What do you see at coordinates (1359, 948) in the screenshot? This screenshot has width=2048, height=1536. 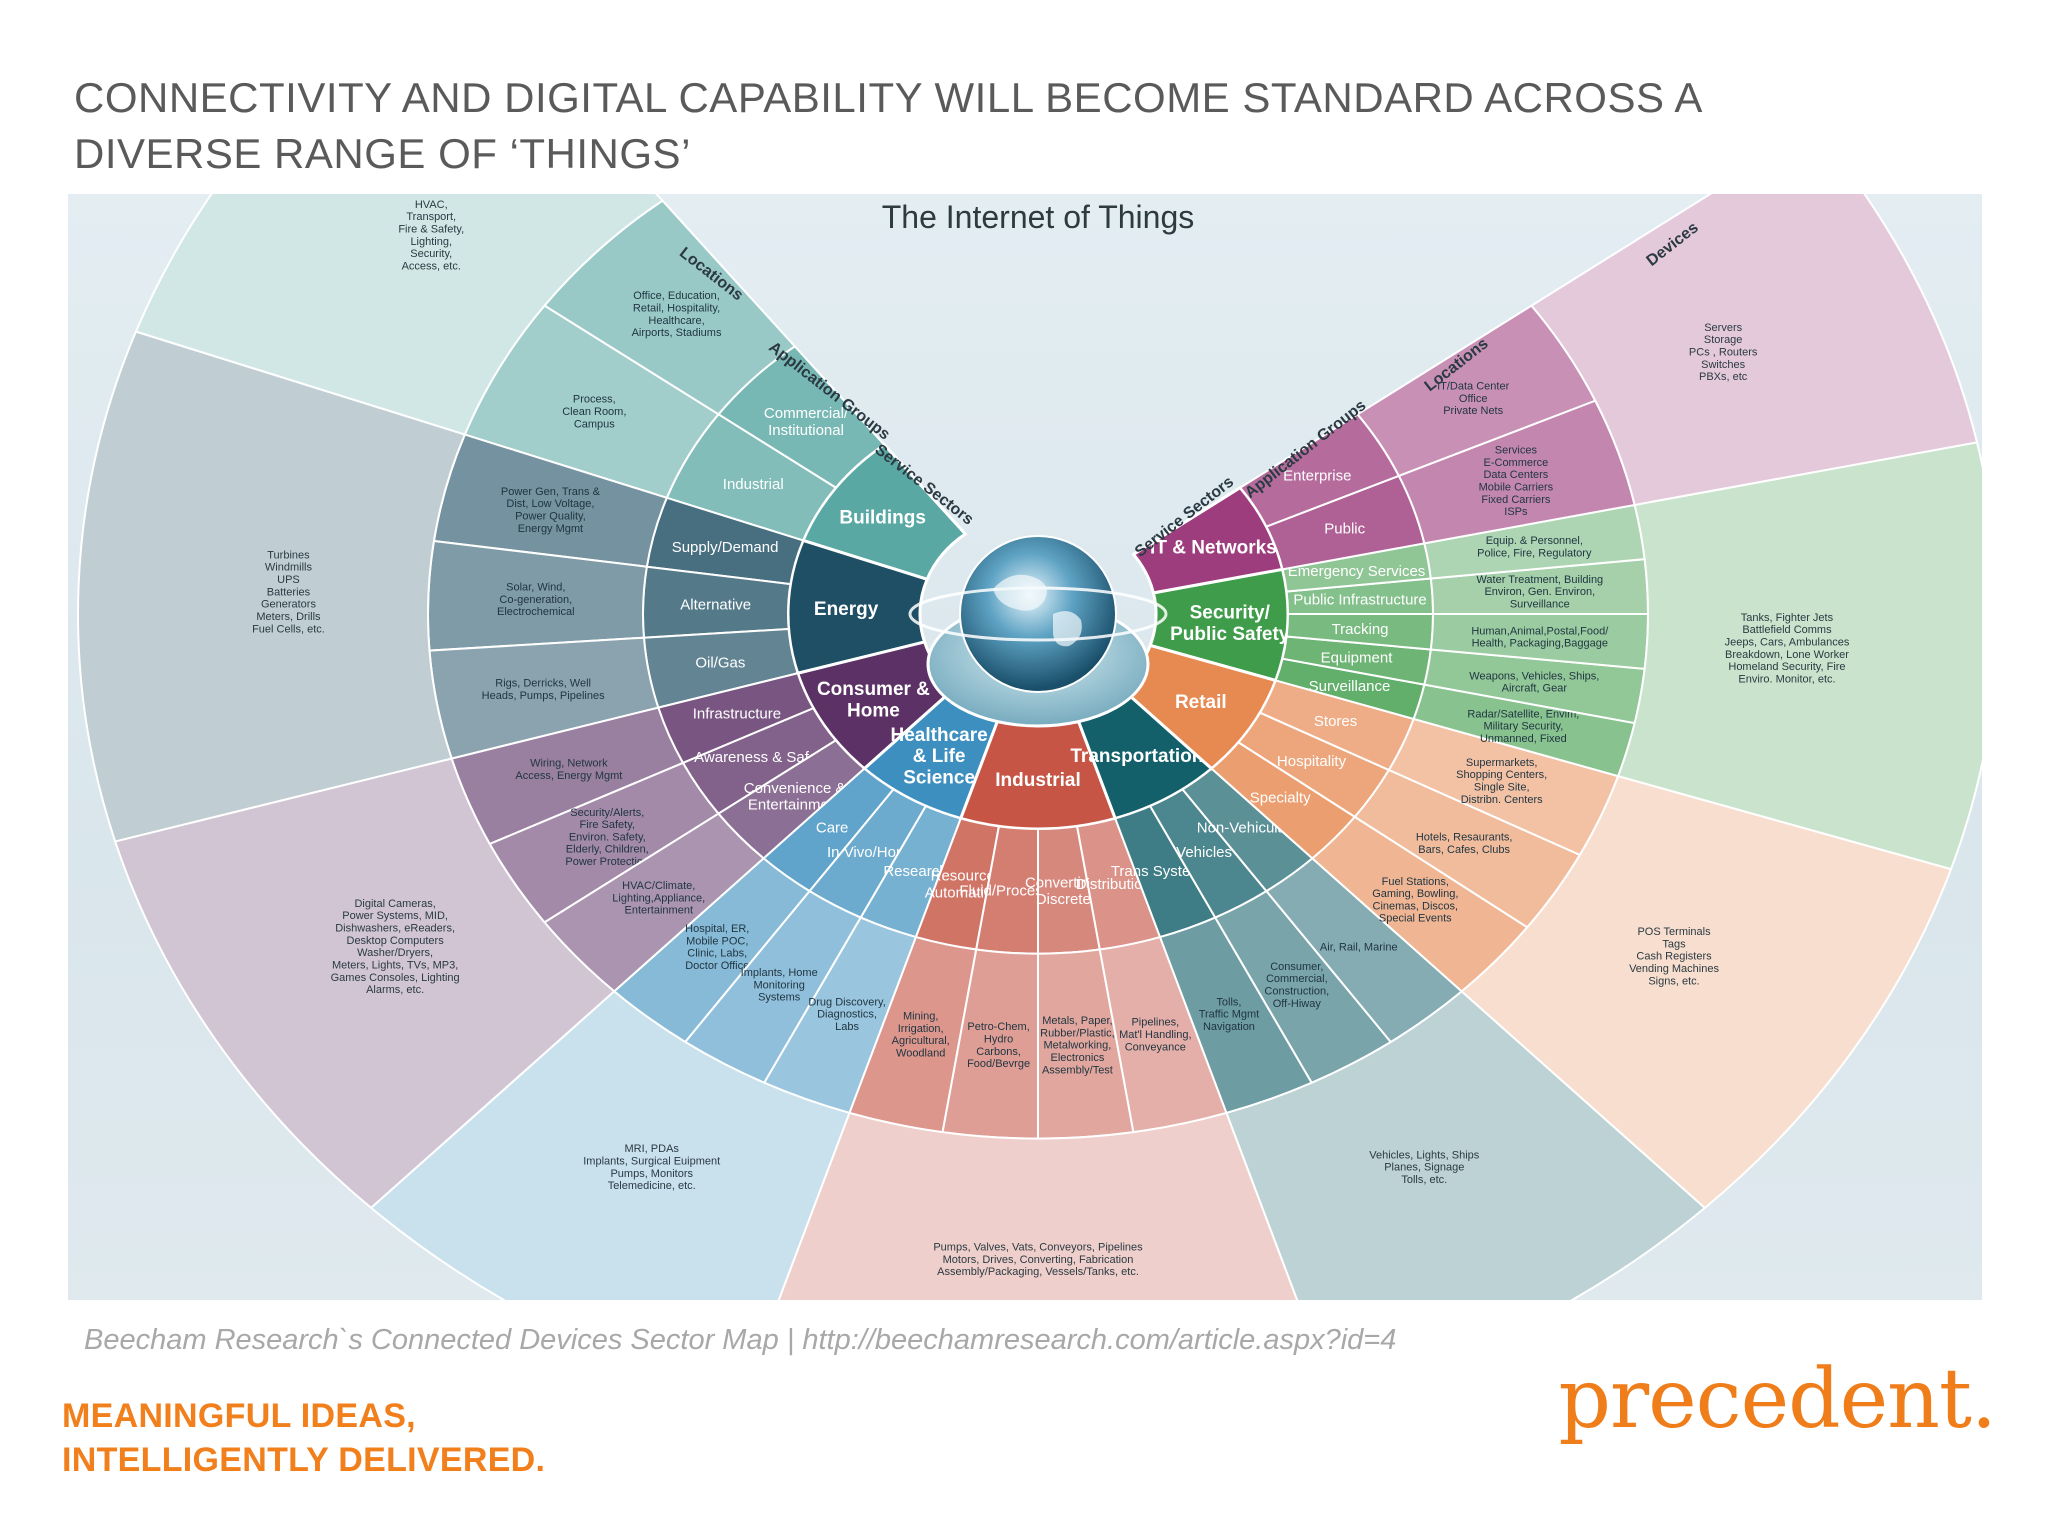 I see `location-transportation: Air, Rail, Marine` at bounding box center [1359, 948].